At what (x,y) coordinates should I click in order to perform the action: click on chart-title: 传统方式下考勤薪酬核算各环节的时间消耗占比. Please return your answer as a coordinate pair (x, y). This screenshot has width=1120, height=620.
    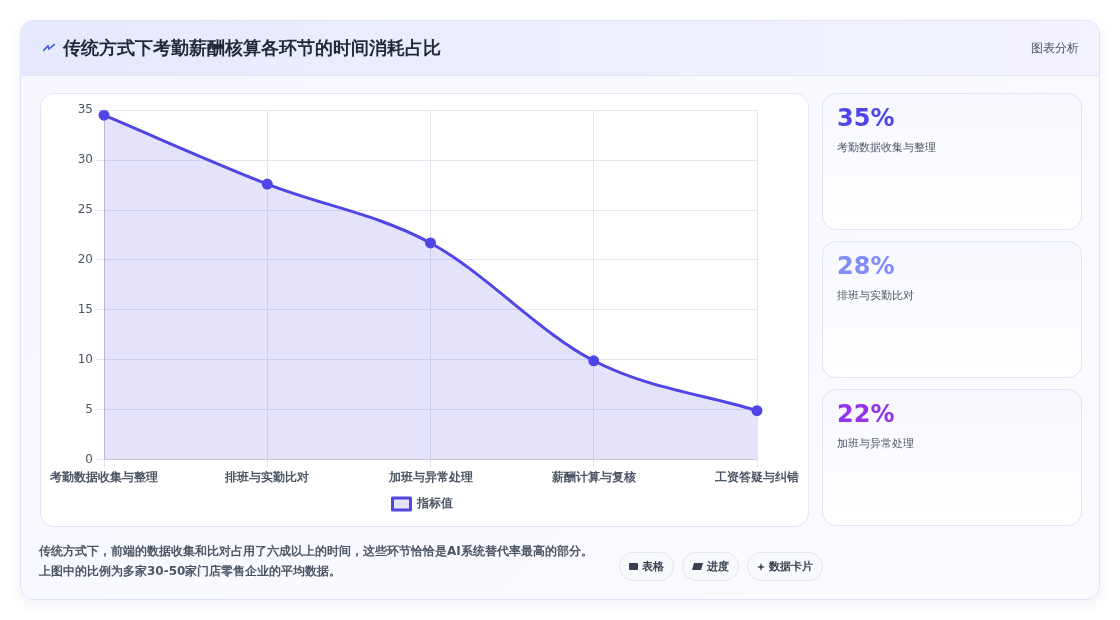
    Looking at the image, I should click on (252, 48).